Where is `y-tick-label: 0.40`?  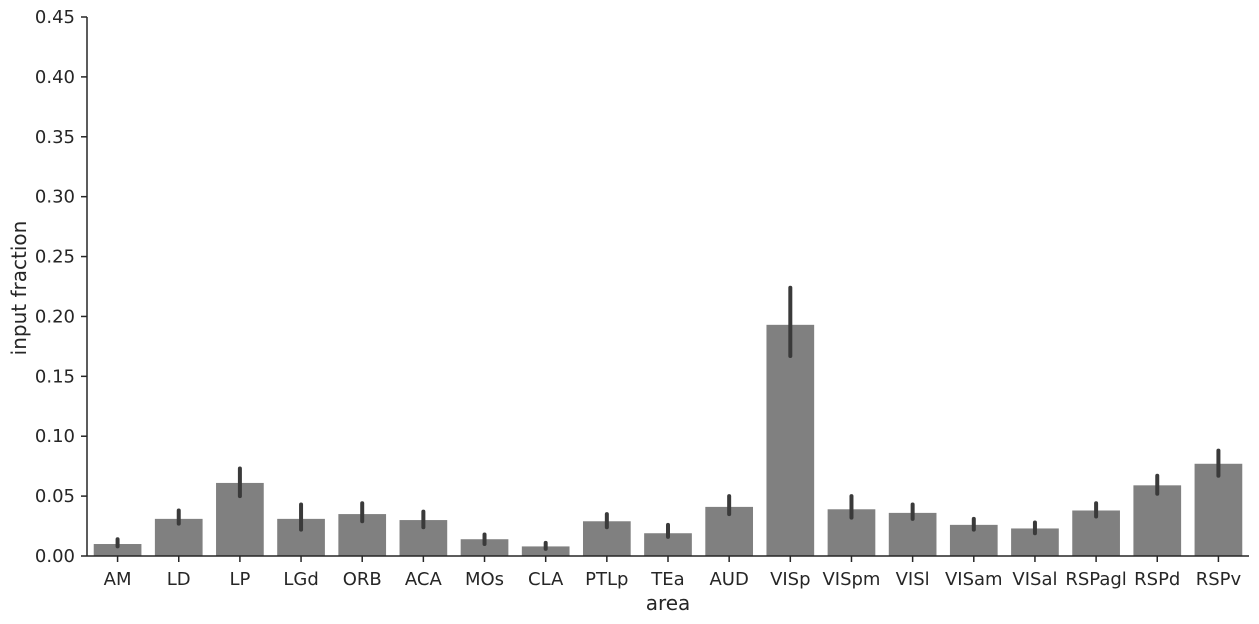 y-tick-label: 0.40 is located at coordinates (55, 77).